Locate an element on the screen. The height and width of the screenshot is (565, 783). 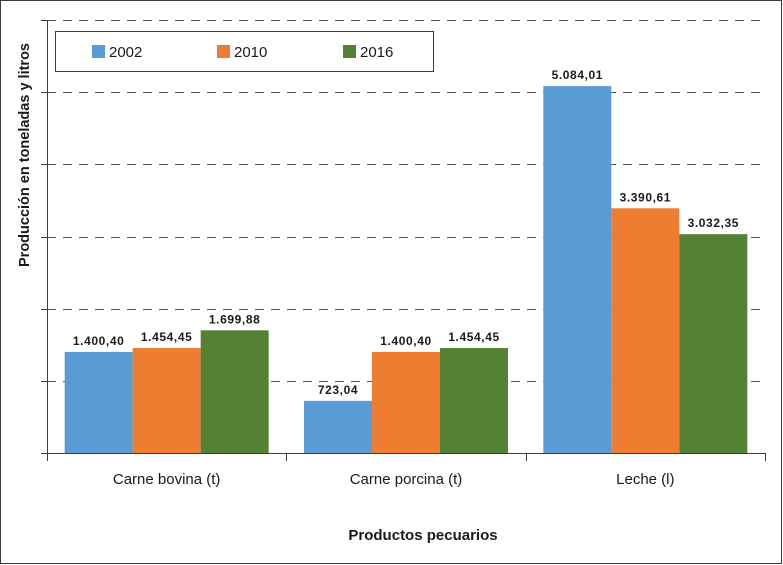
legend-swatch-2002 is located at coordinates (98, 51).